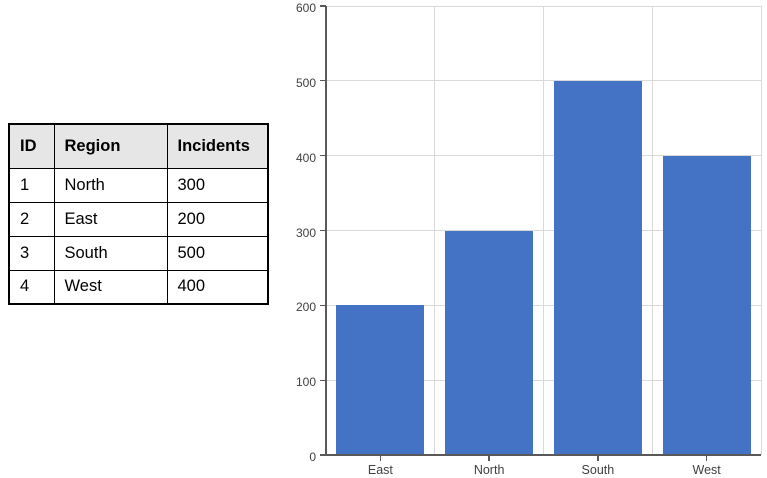 The height and width of the screenshot is (478, 767). What do you see at coordinates (305, 157) in the screenshot?
I see `y-axis-label: 400` at bounding box center [305, 157].